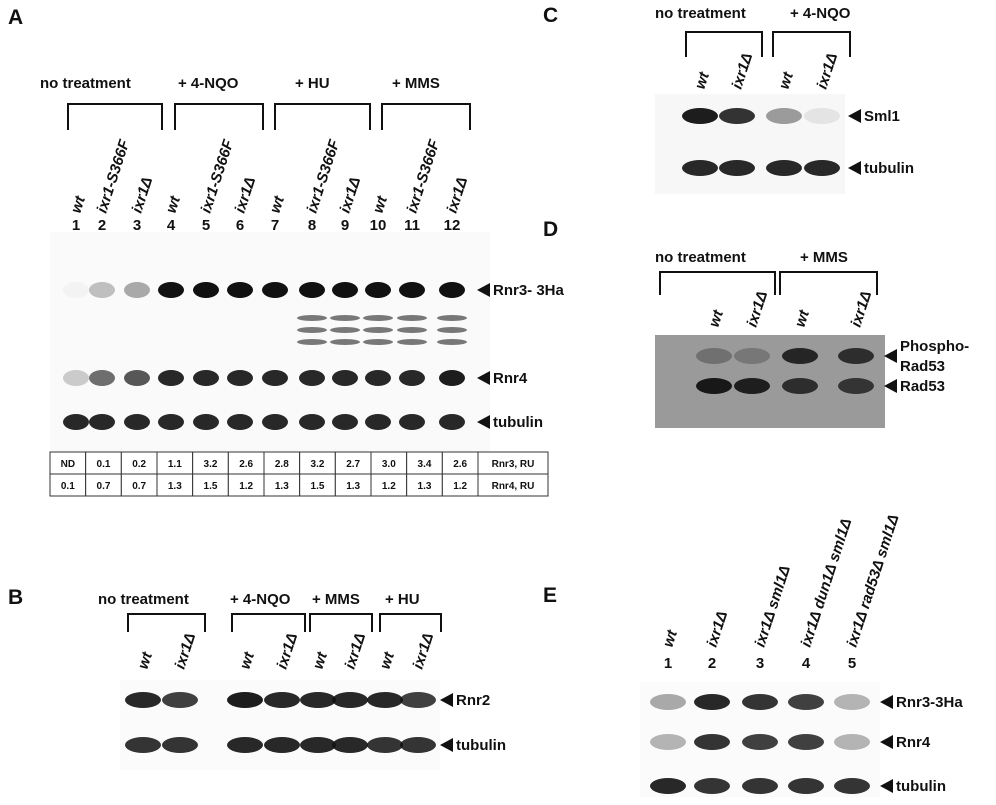  What do you see at coordinates (425, 464) in the screenshot?
I see `table-text: 3.4` at bounding box center [425, 464].